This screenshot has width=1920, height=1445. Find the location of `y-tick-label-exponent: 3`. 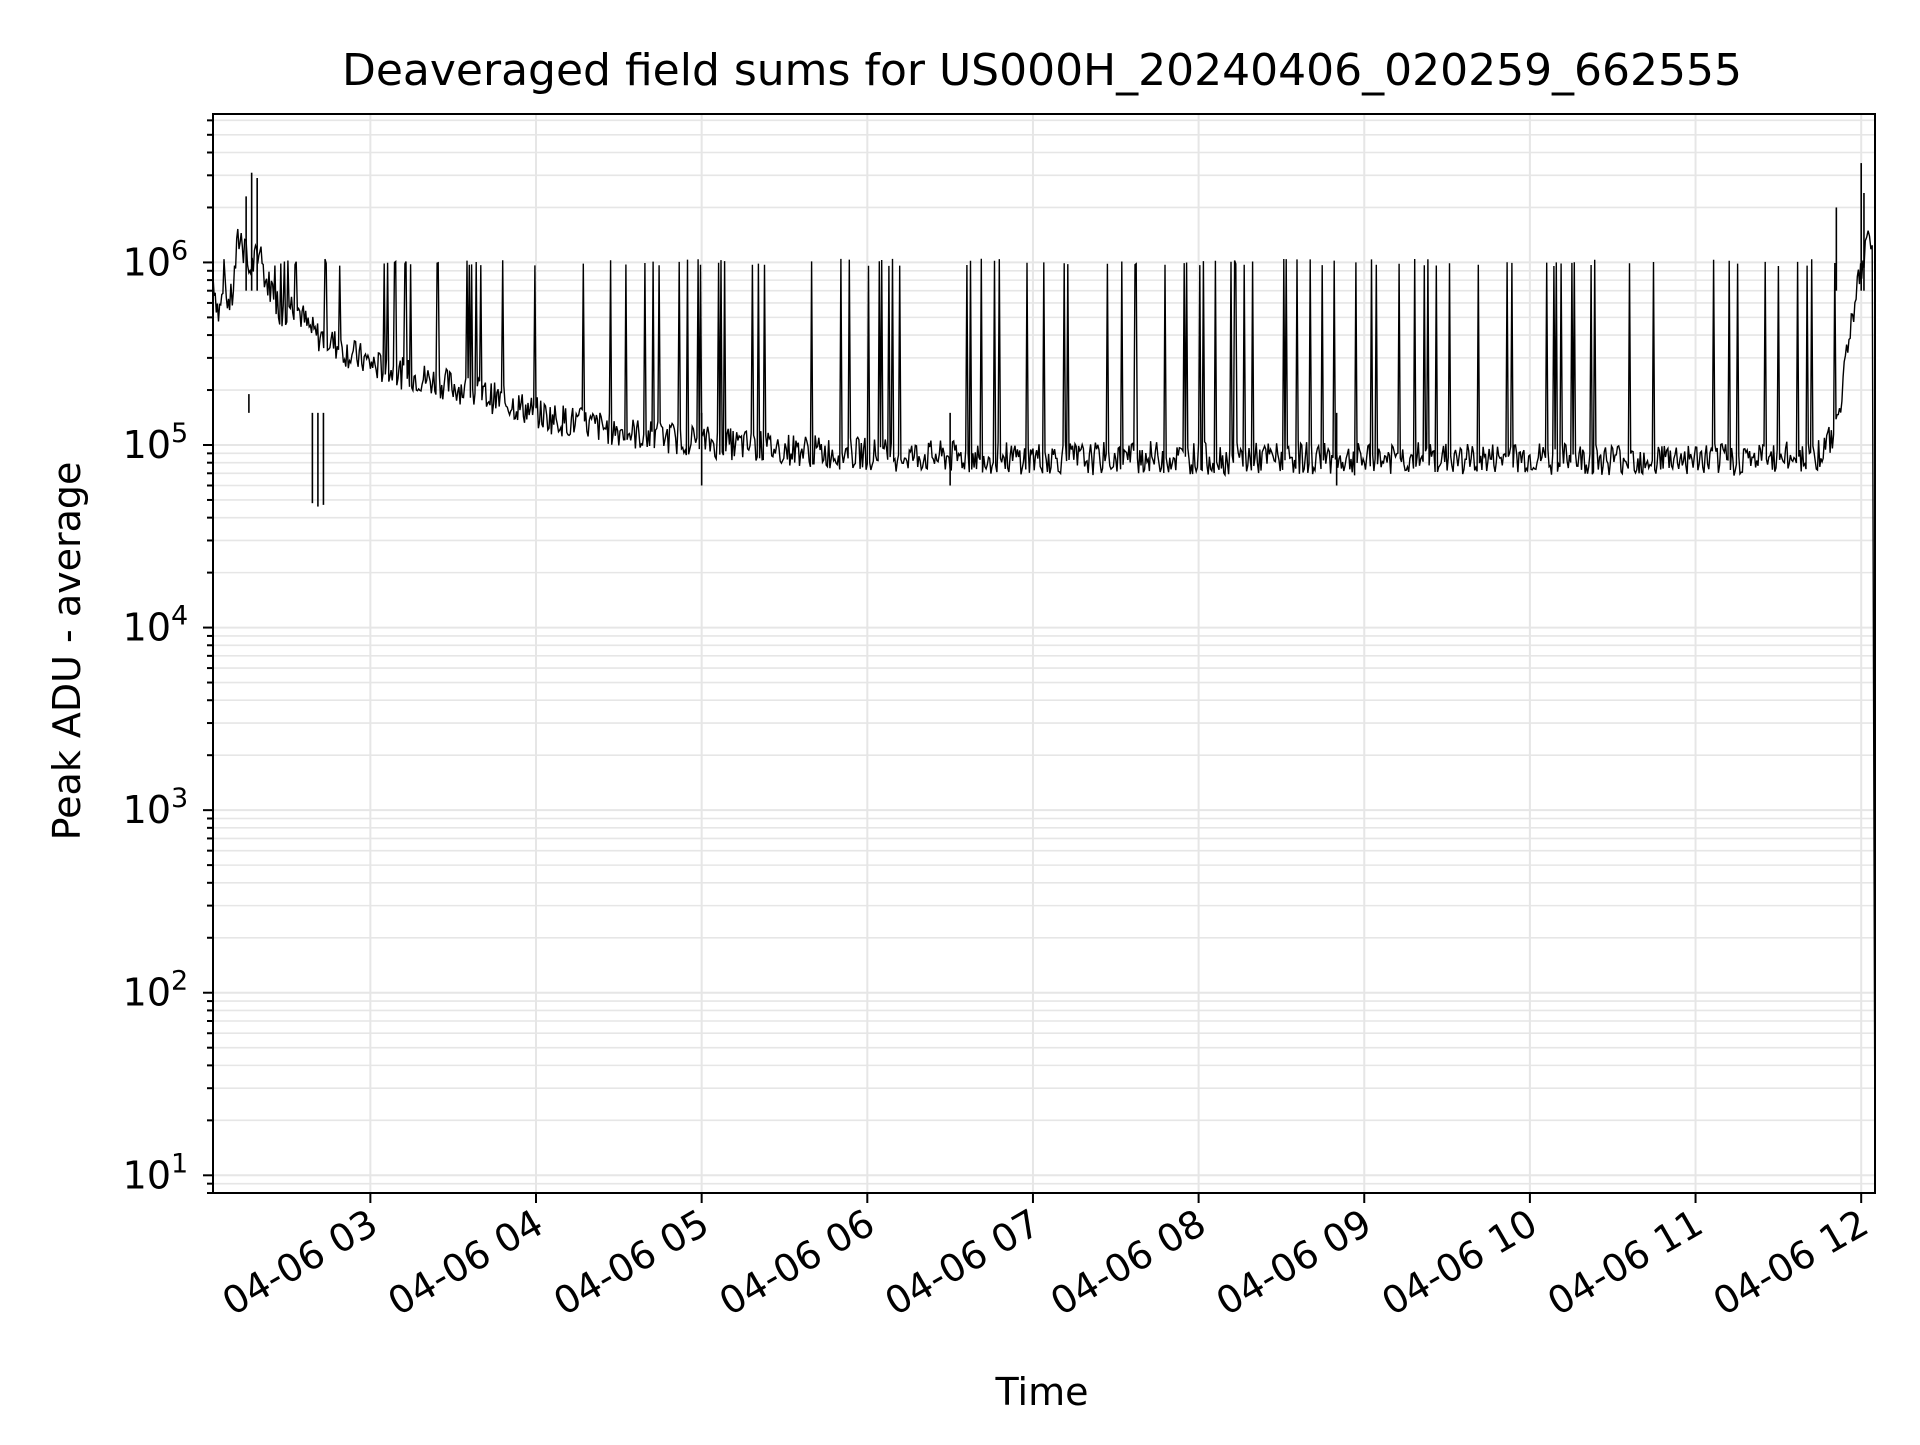

y-tick-label-exponent: 3 is located at coordinates (179, 798).